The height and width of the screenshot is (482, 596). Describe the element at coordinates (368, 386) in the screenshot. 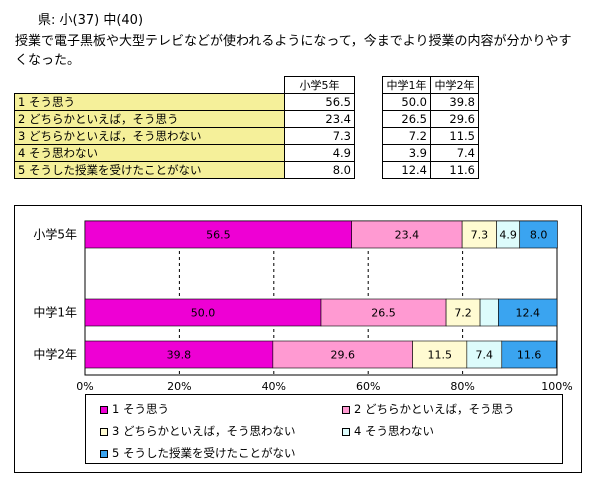

I see `x-tick-label: 60%` at that location.